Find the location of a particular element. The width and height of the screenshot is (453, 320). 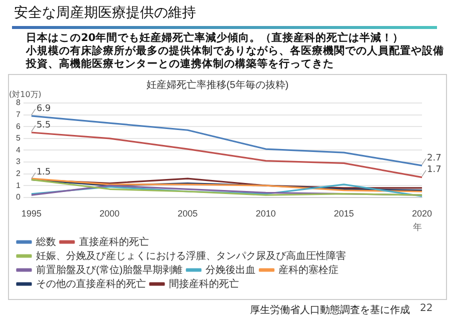

legend-label: 総数 is located at coordinates (45, 242).